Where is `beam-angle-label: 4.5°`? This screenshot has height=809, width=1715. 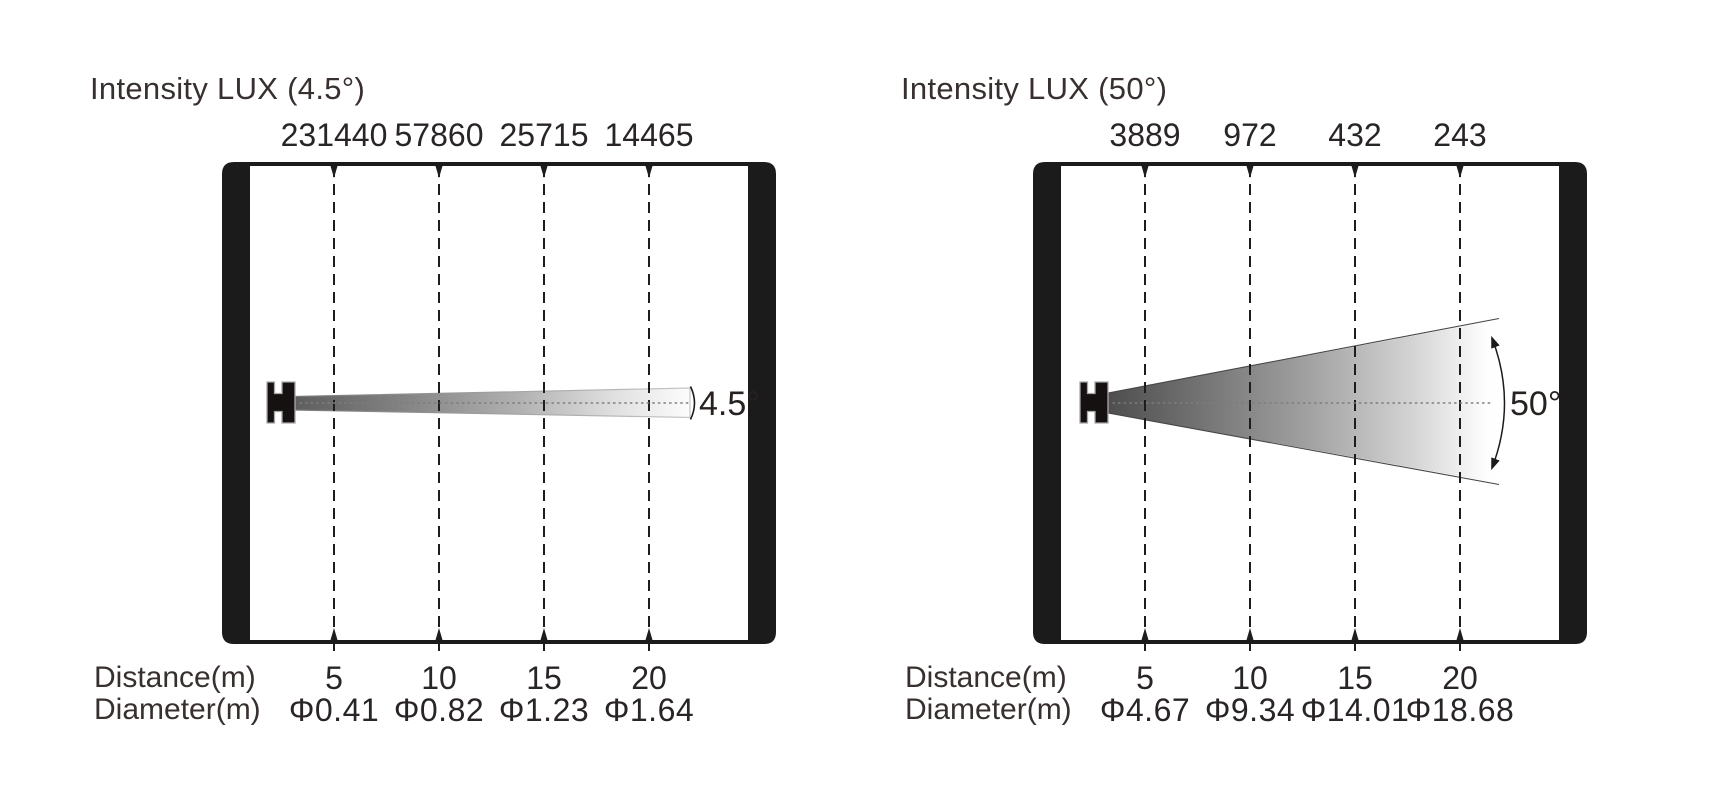
beam-angle-label: 4.5° is located at coordinates (729, 404).